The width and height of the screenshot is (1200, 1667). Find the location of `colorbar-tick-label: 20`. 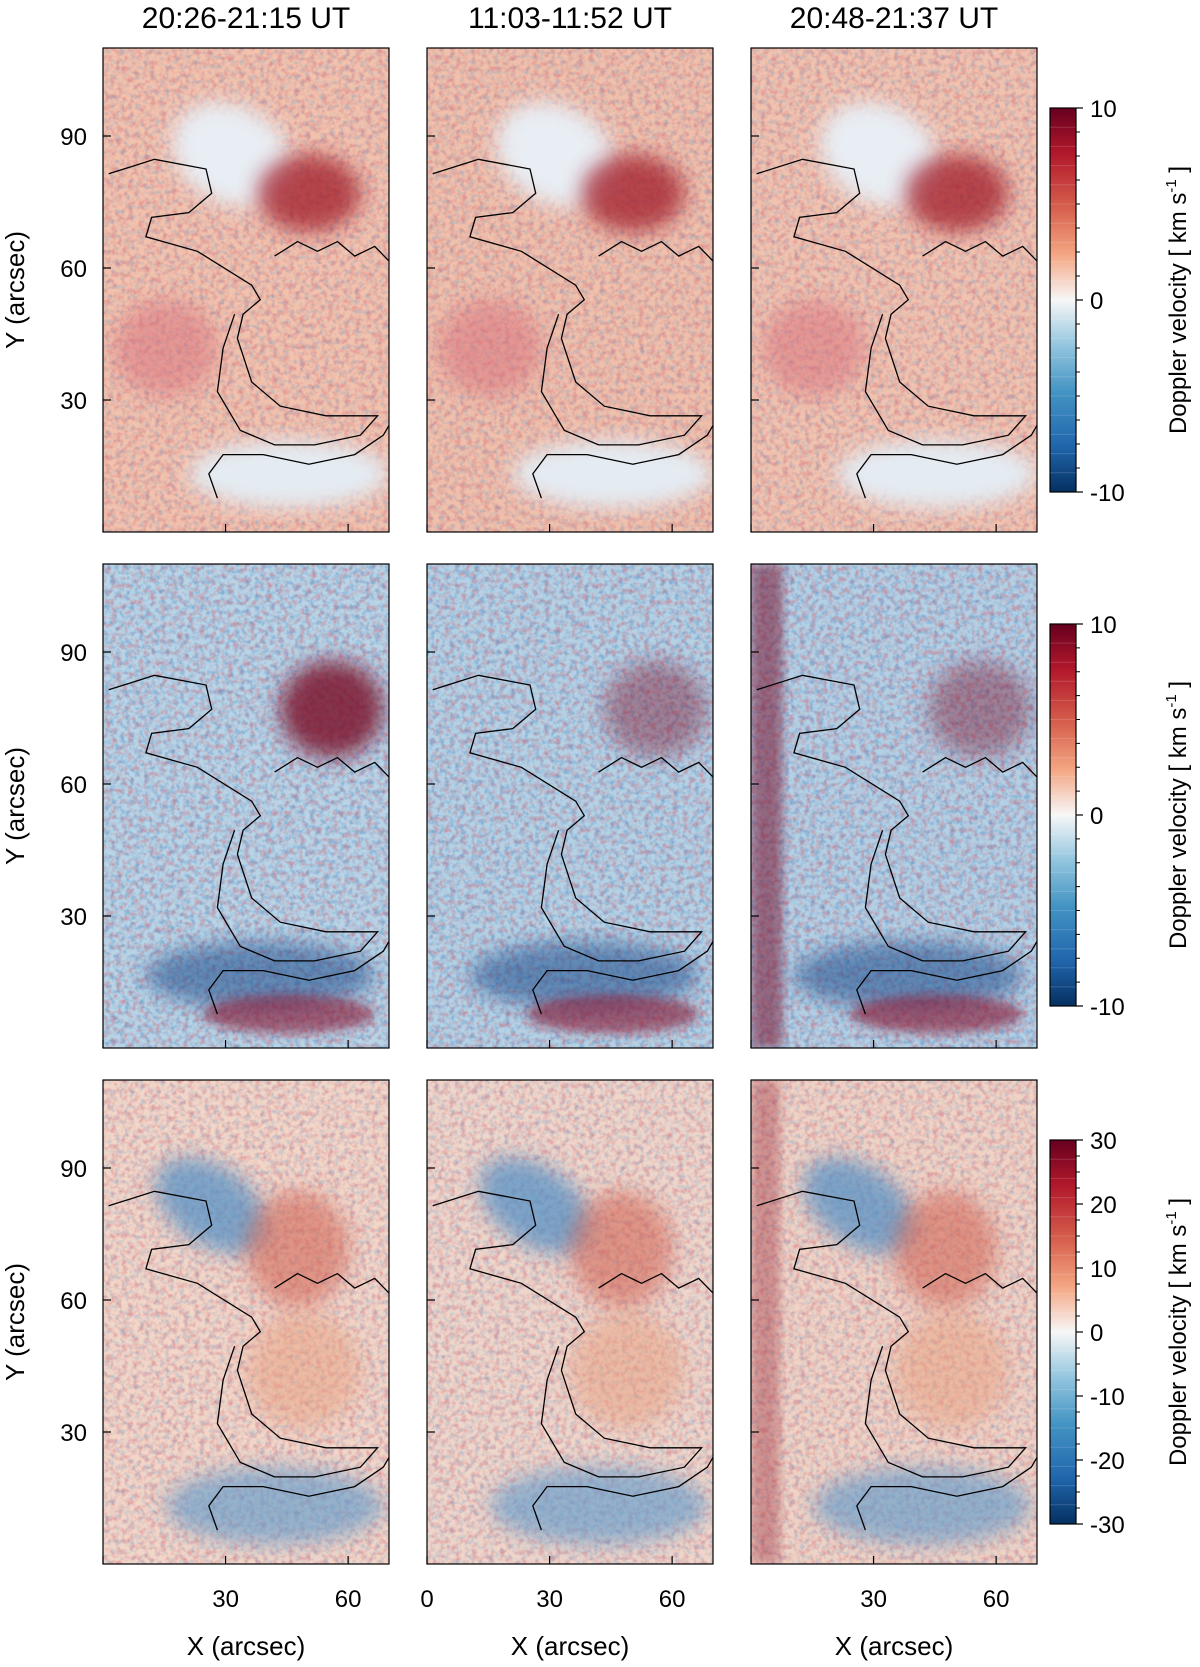

colorbar-tick-label: 20 is located at coordinates (1103, 1205).